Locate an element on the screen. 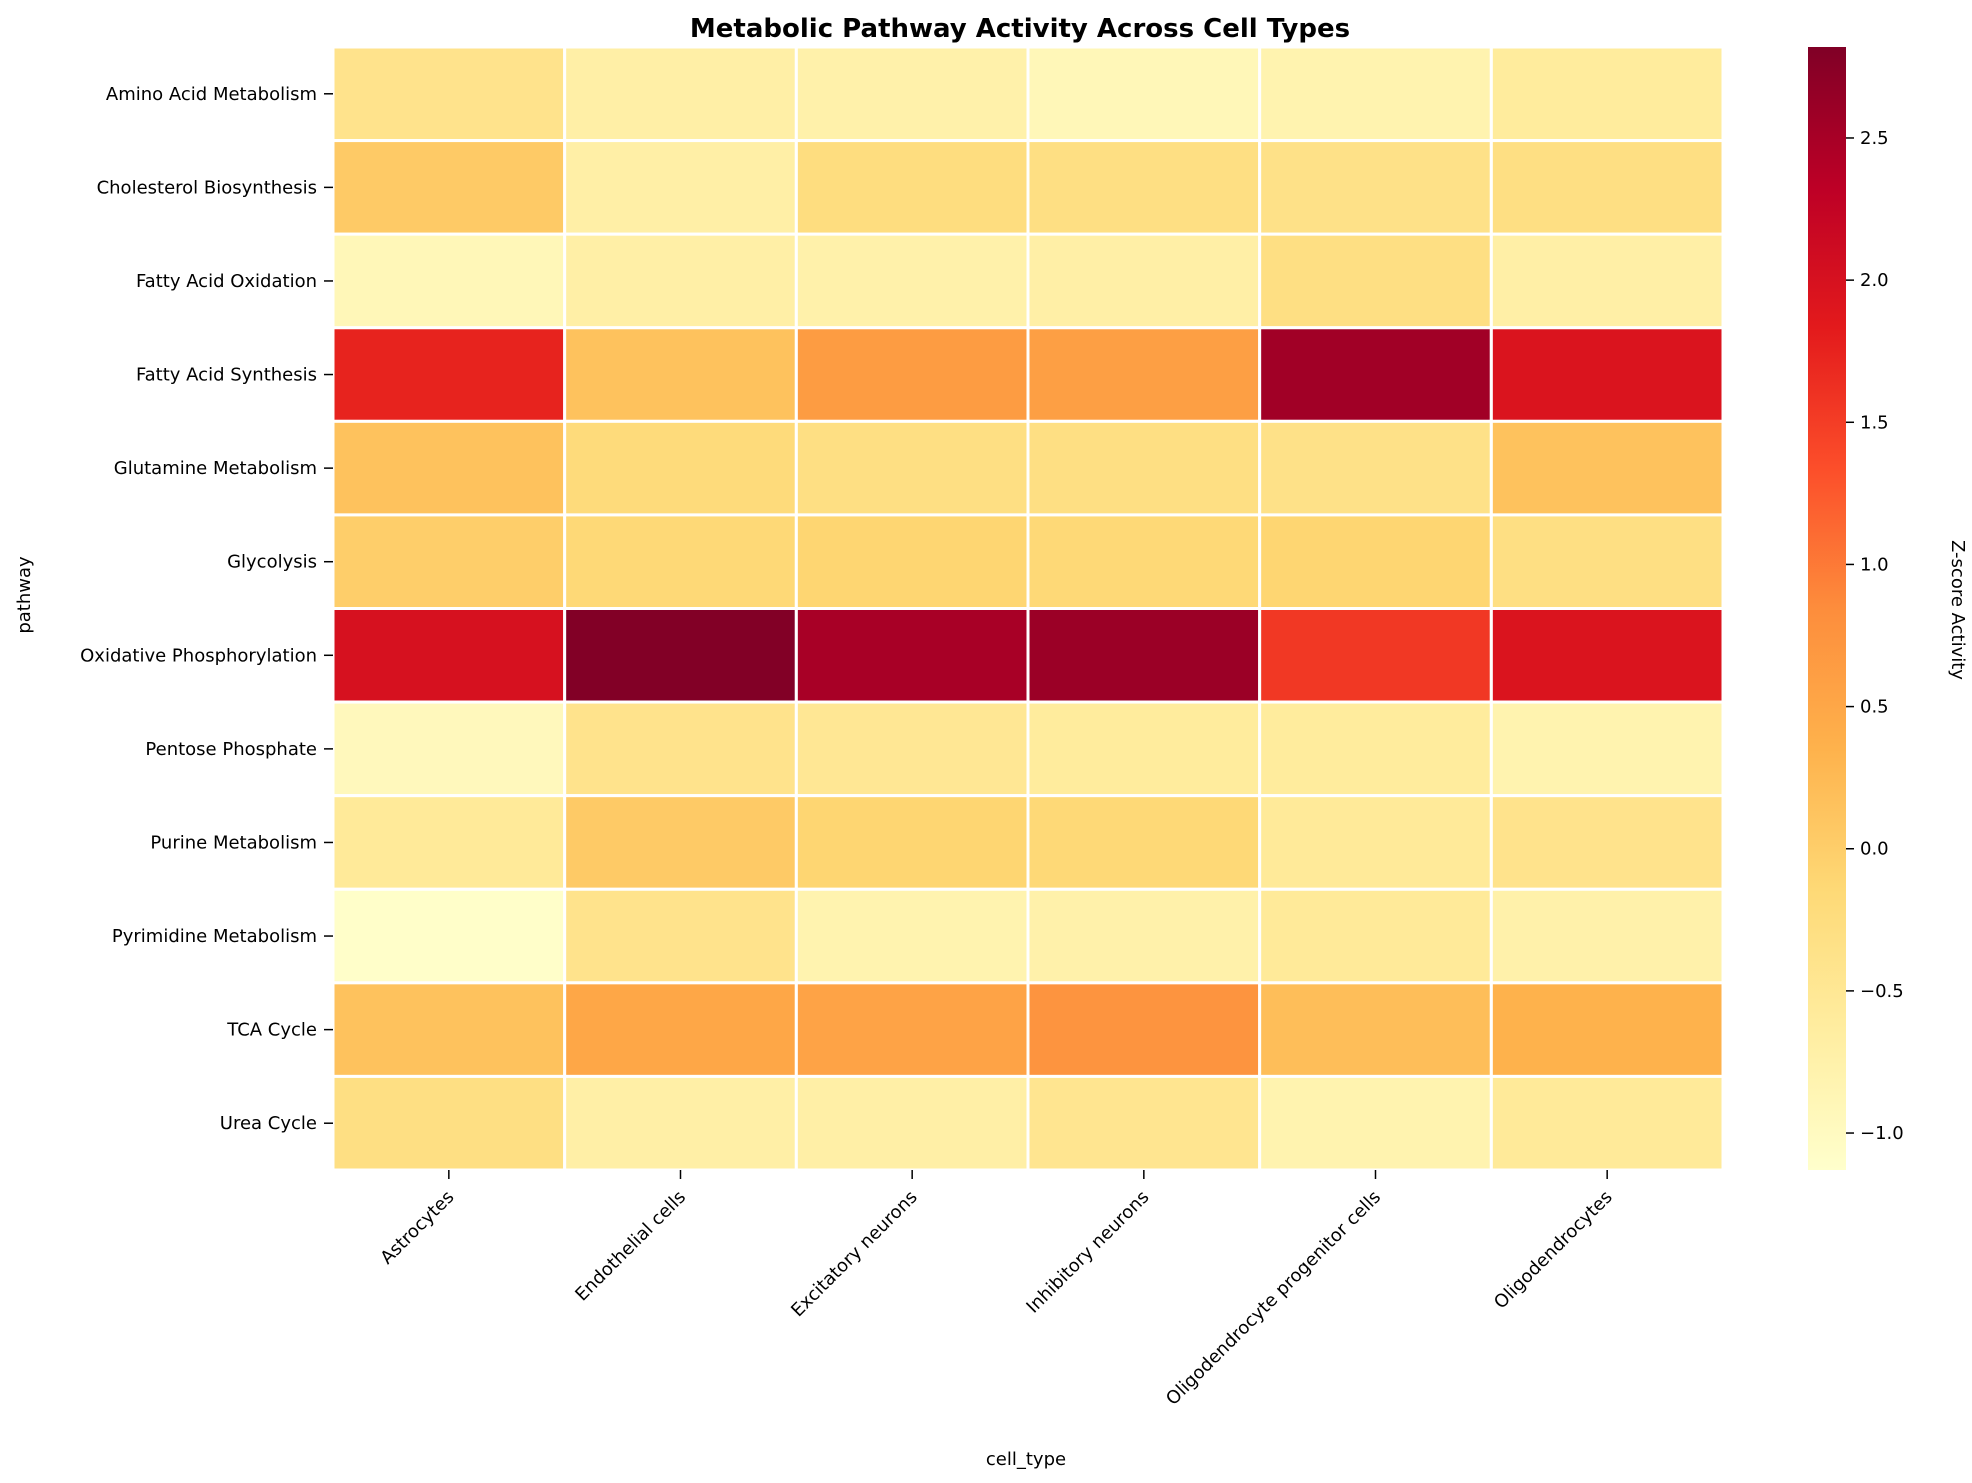 This screenshot has width=1972, height=1483. y-tick-label: Glutamine Metabolism is located at coordinates (215, 468).